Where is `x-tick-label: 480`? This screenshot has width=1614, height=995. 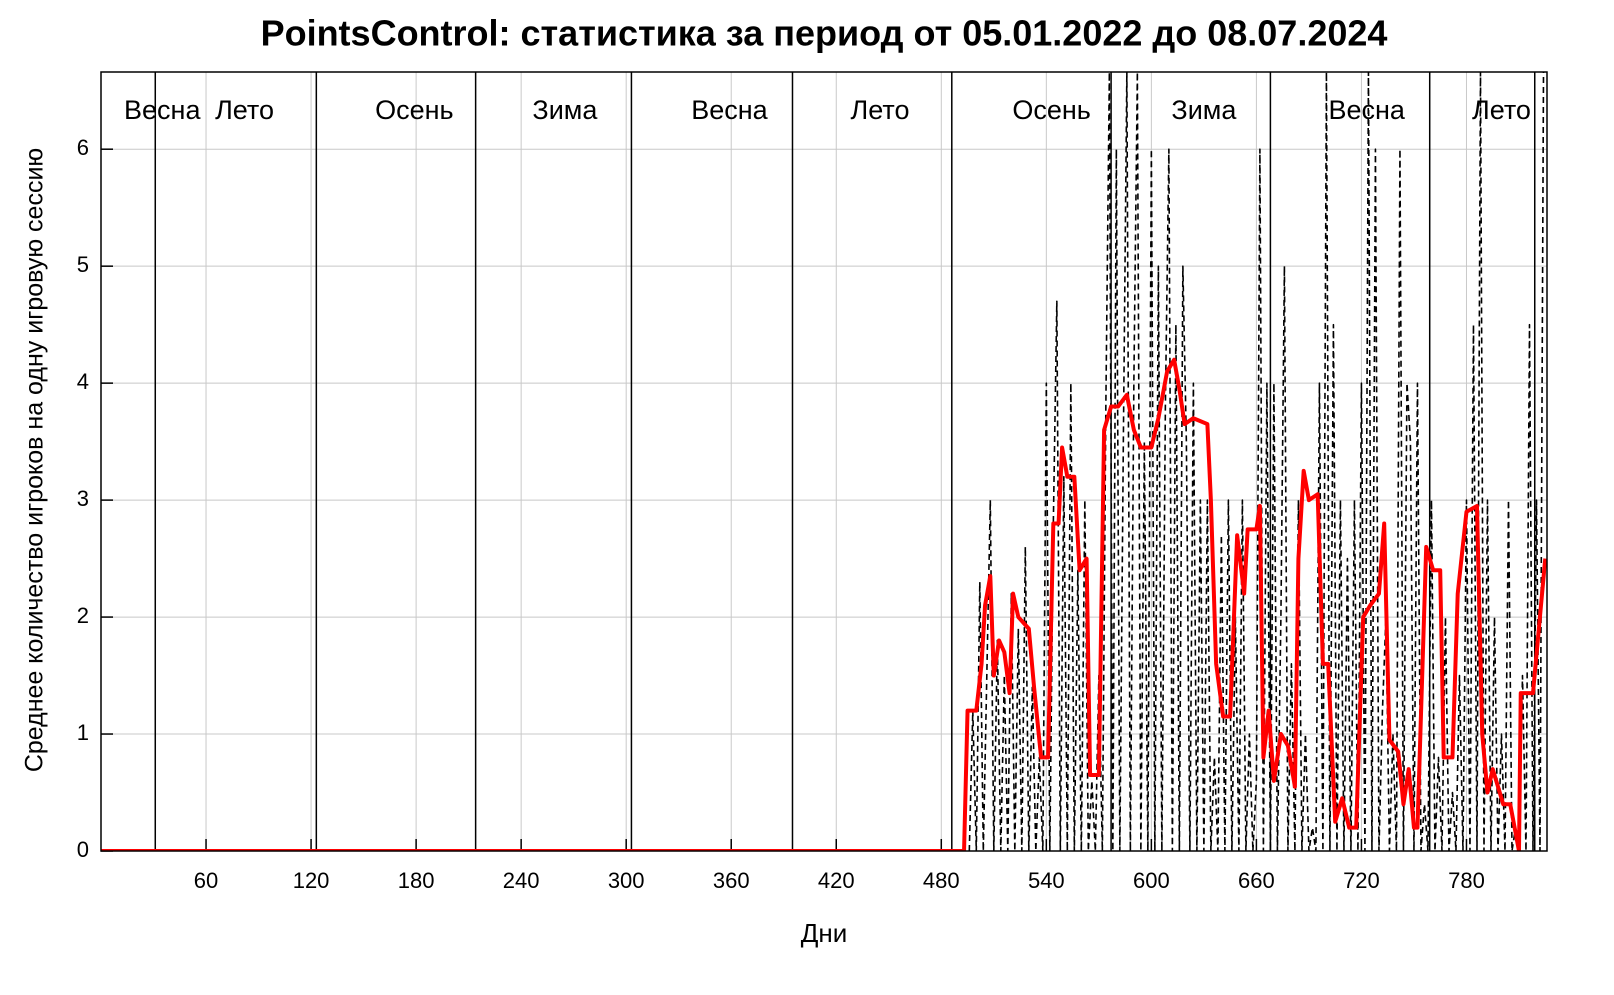 x-tick-label: 480 is located at coordinates (941, 880).